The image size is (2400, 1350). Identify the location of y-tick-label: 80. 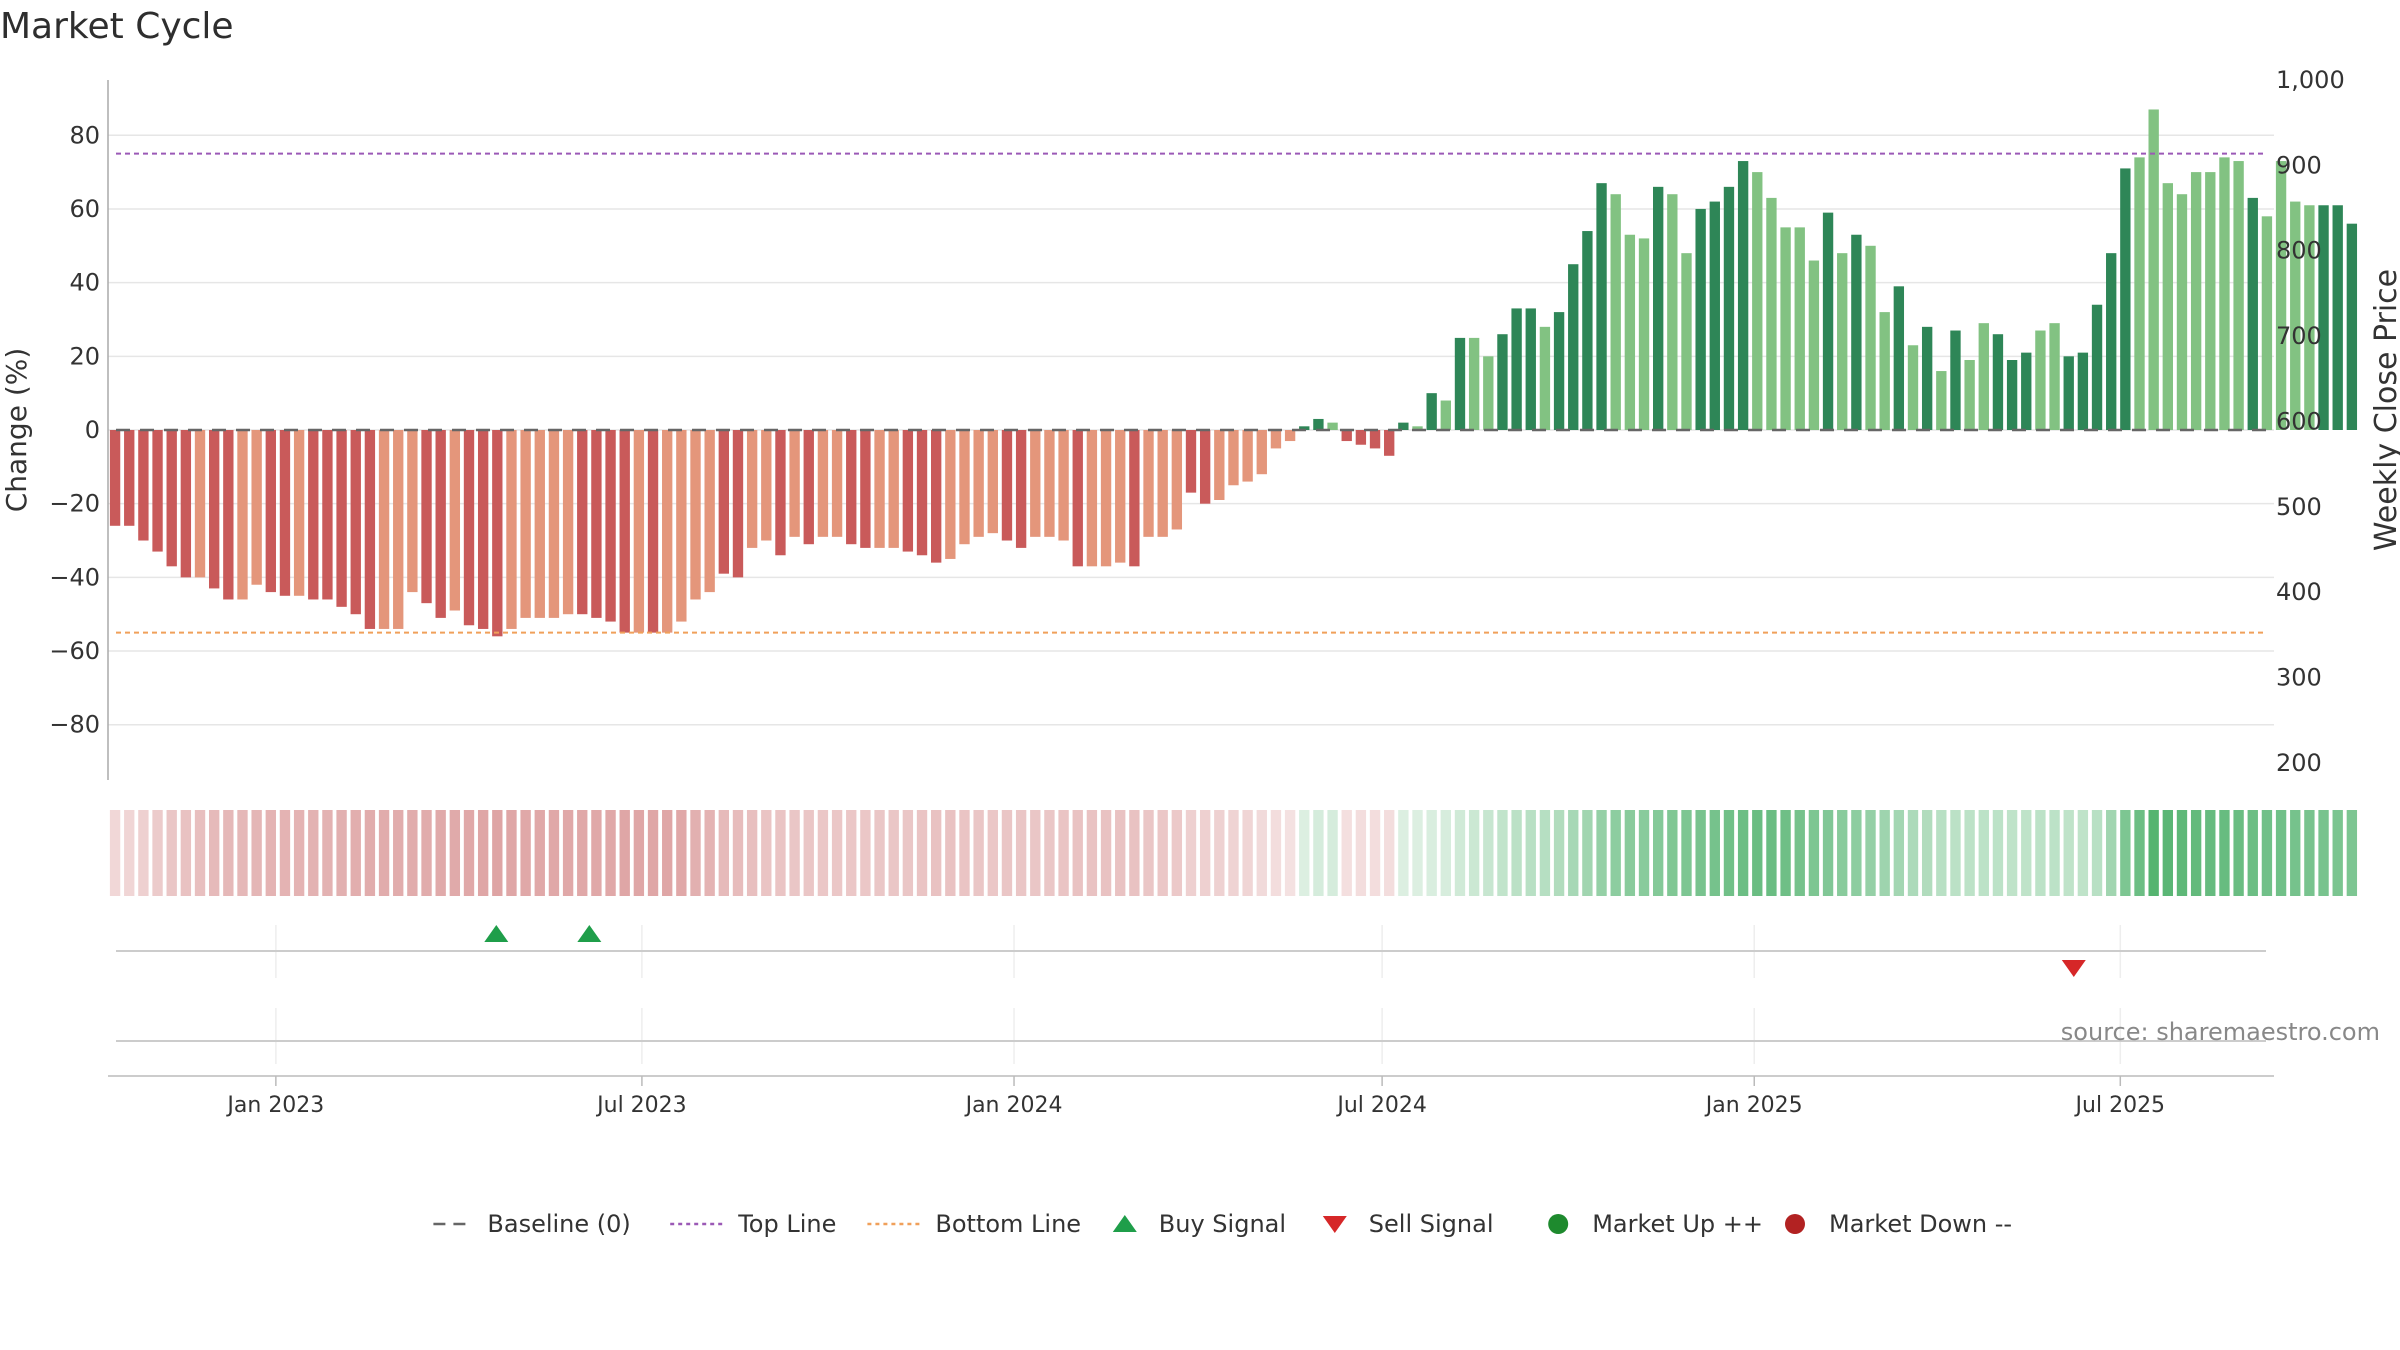
(84, 135).